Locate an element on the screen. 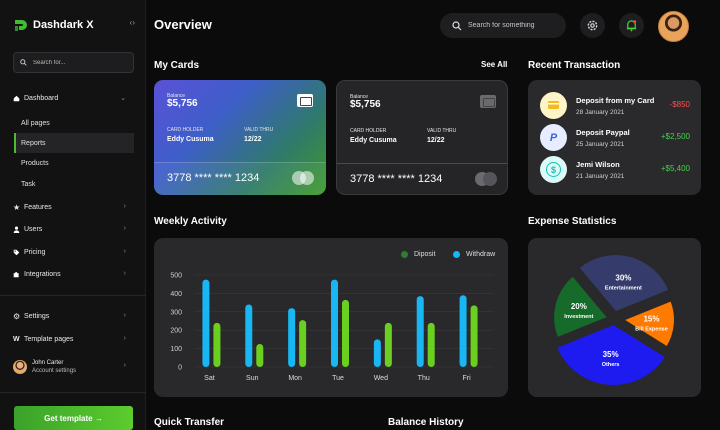  gear-icon is located at coordinates (592, 25).